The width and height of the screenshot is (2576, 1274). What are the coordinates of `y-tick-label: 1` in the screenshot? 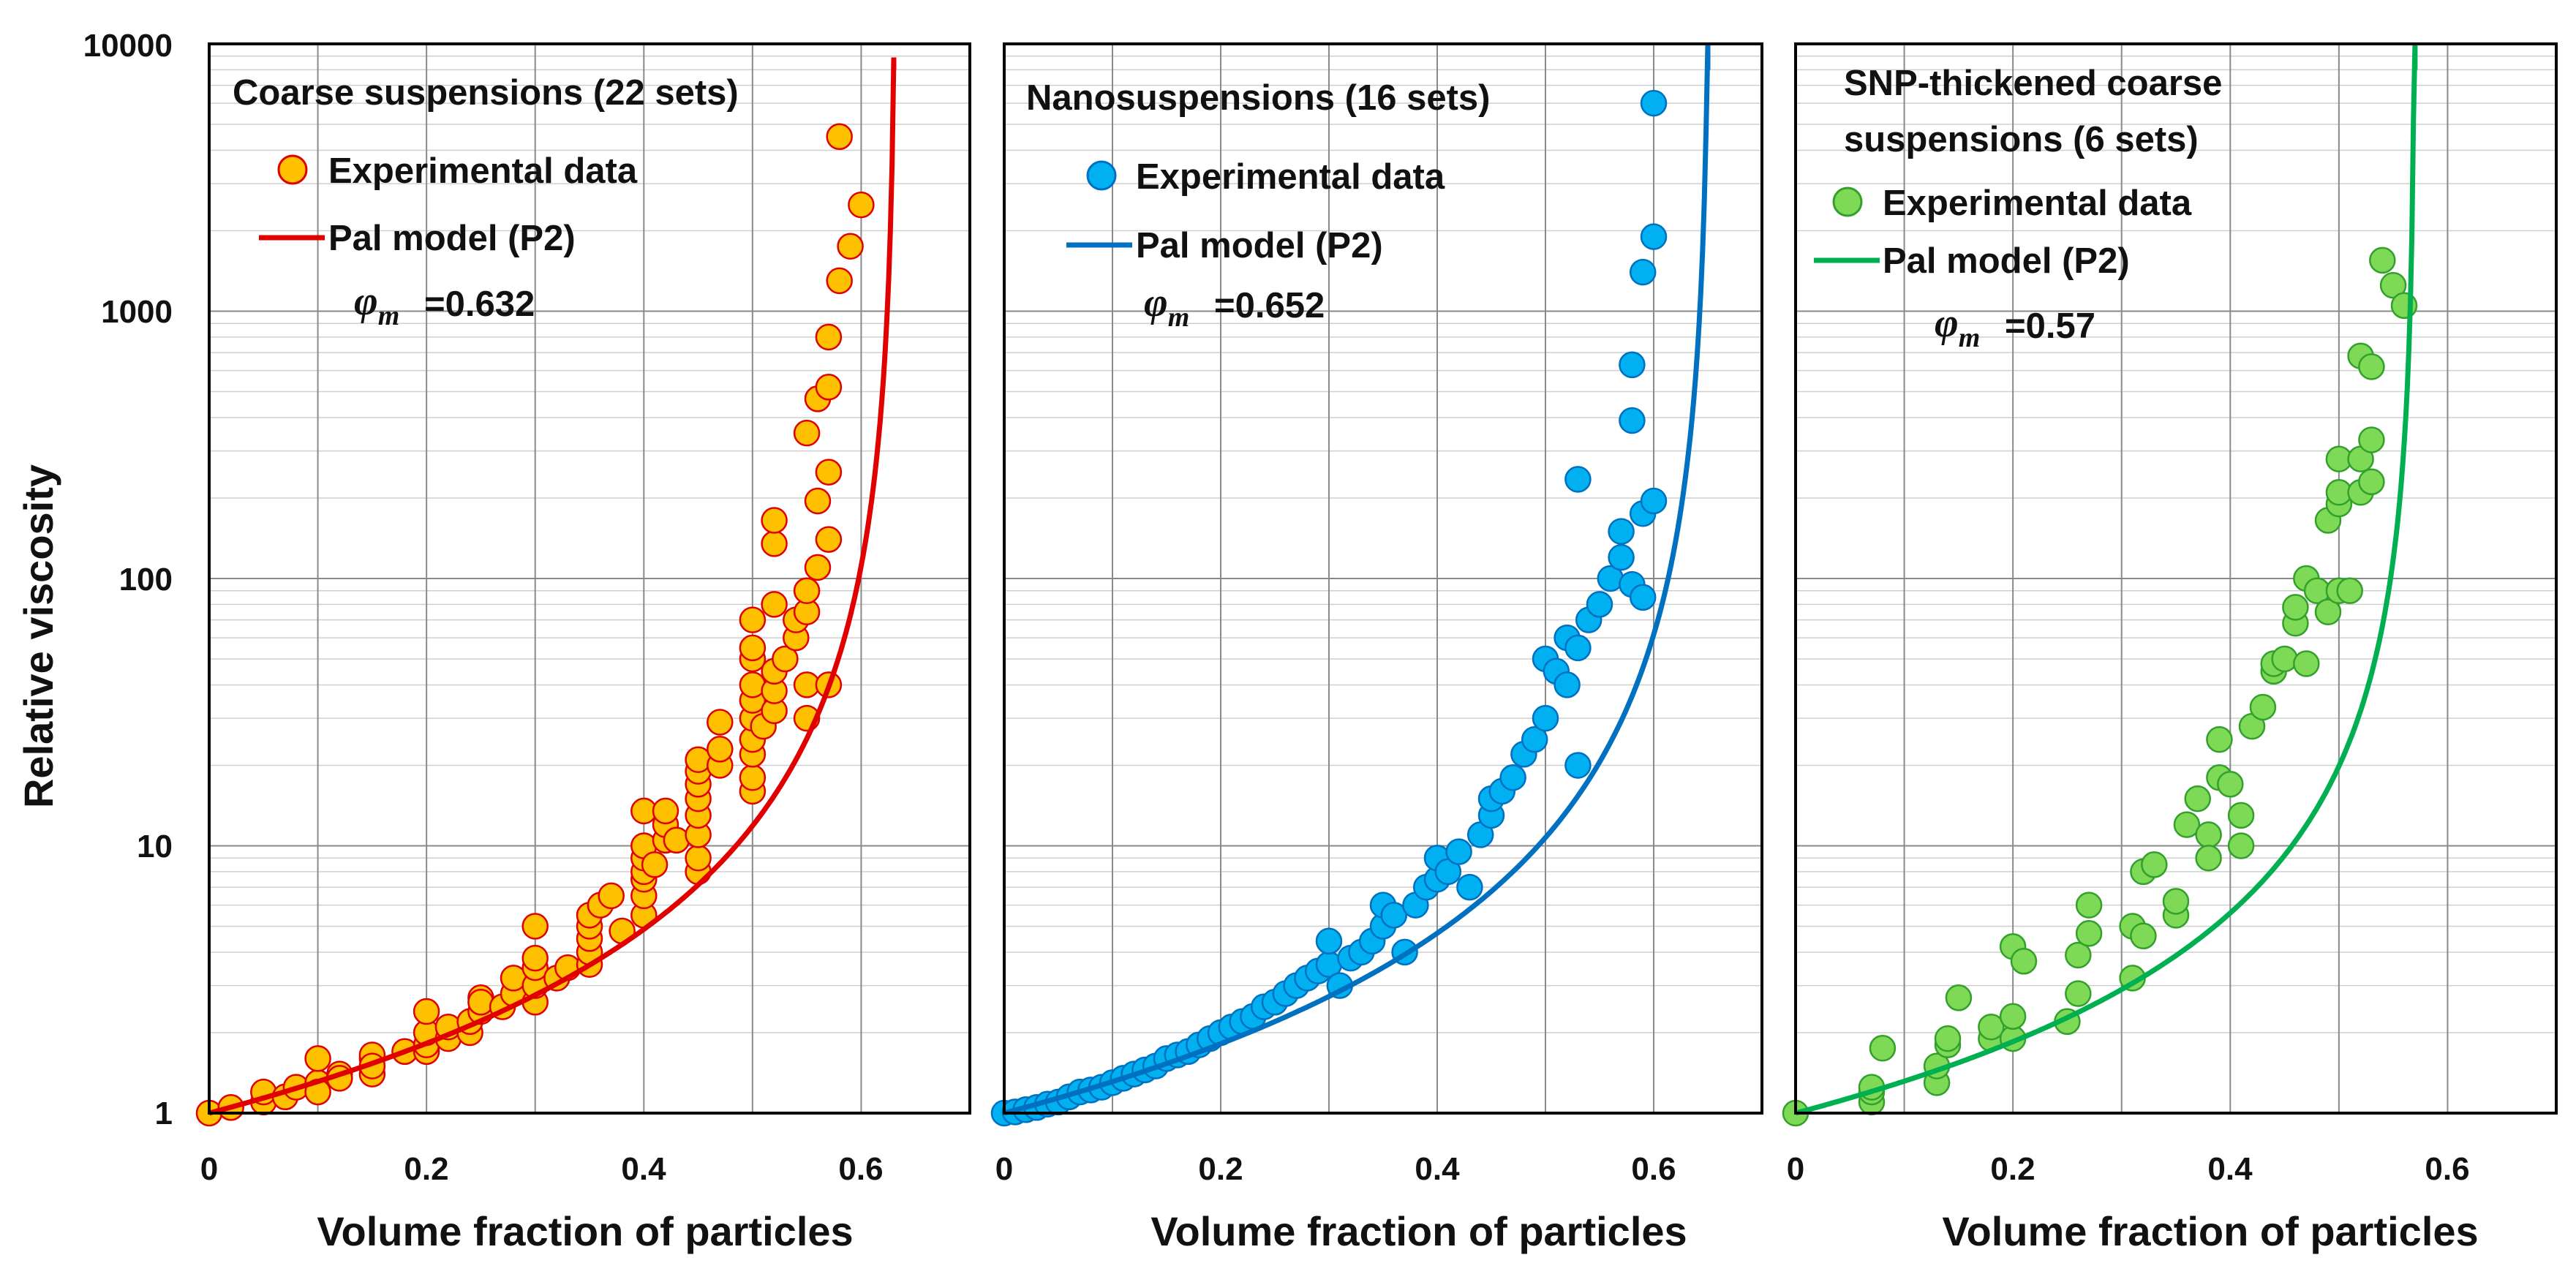 It's located at (164, 1113).